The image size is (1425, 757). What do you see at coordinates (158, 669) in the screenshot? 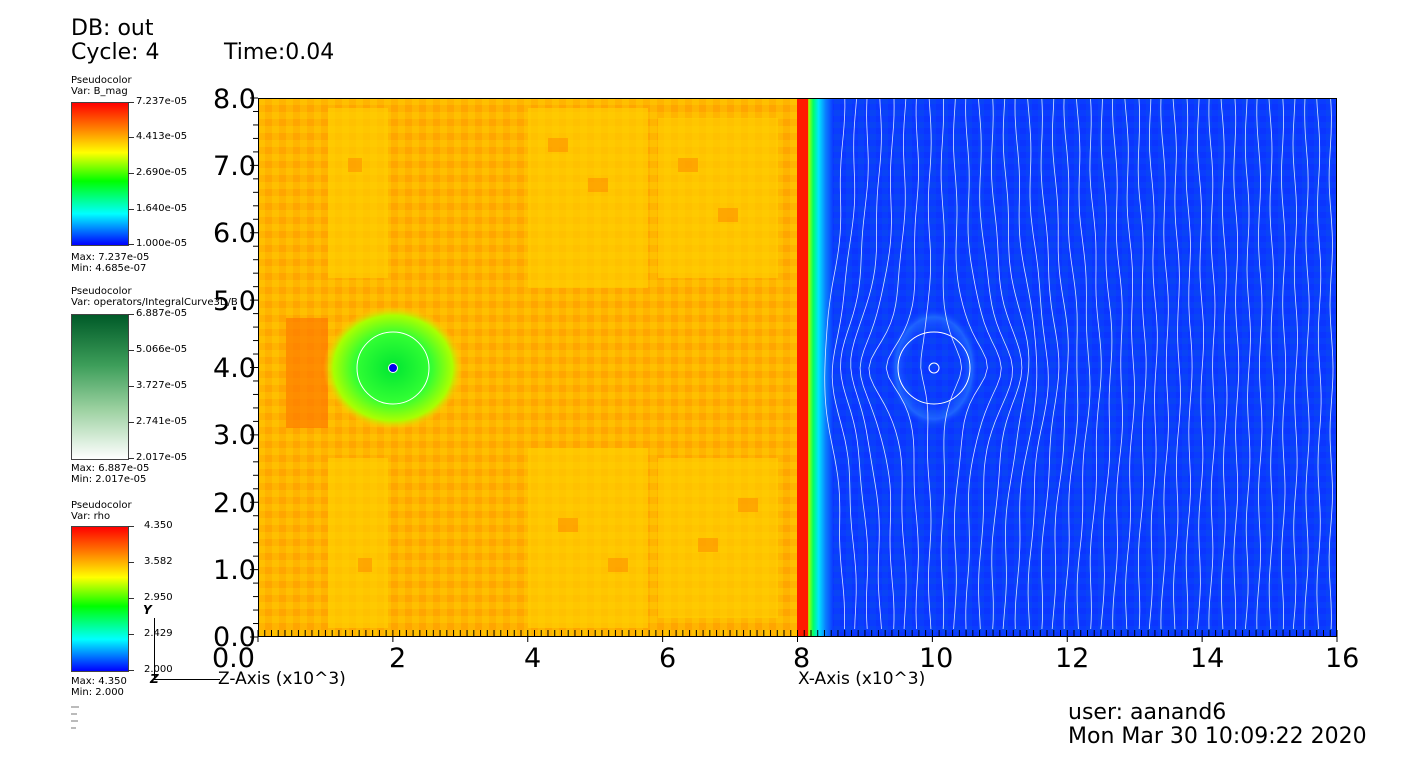
I see `legend-tick: 2.000` at bounding box center [158, 669].